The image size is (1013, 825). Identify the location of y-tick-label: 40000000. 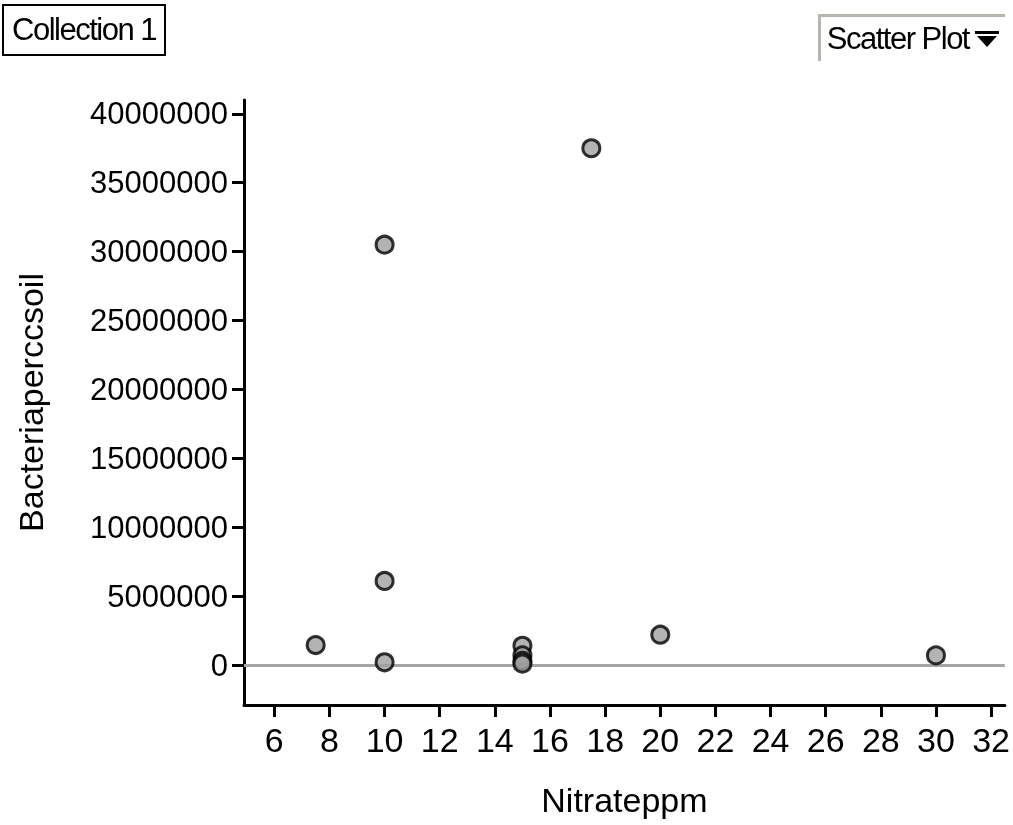
(159, 114).